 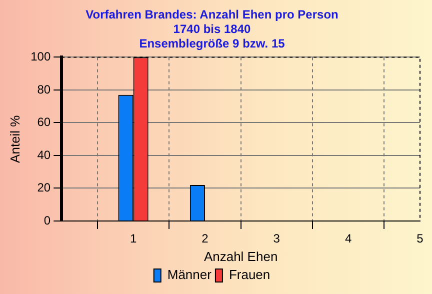 What do you see at coordinates (47, 220) in the screenshot?
I see `y-tick-label: 0` at bounding box center [47, 220].